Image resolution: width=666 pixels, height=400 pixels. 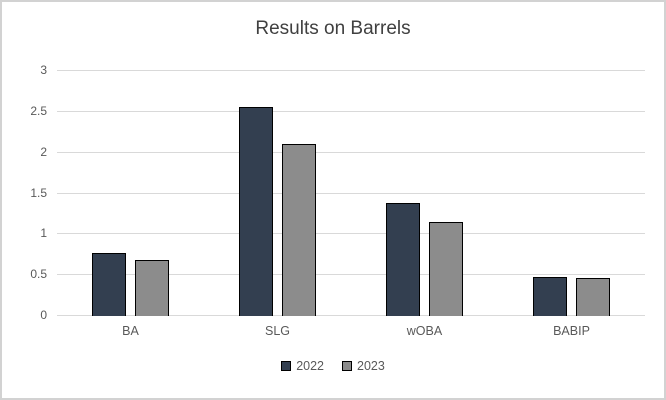 What do you see at coordinates (43, 233) in the screenshot?
I see `y-tick-label: 1` at bounding box center [43, 233].